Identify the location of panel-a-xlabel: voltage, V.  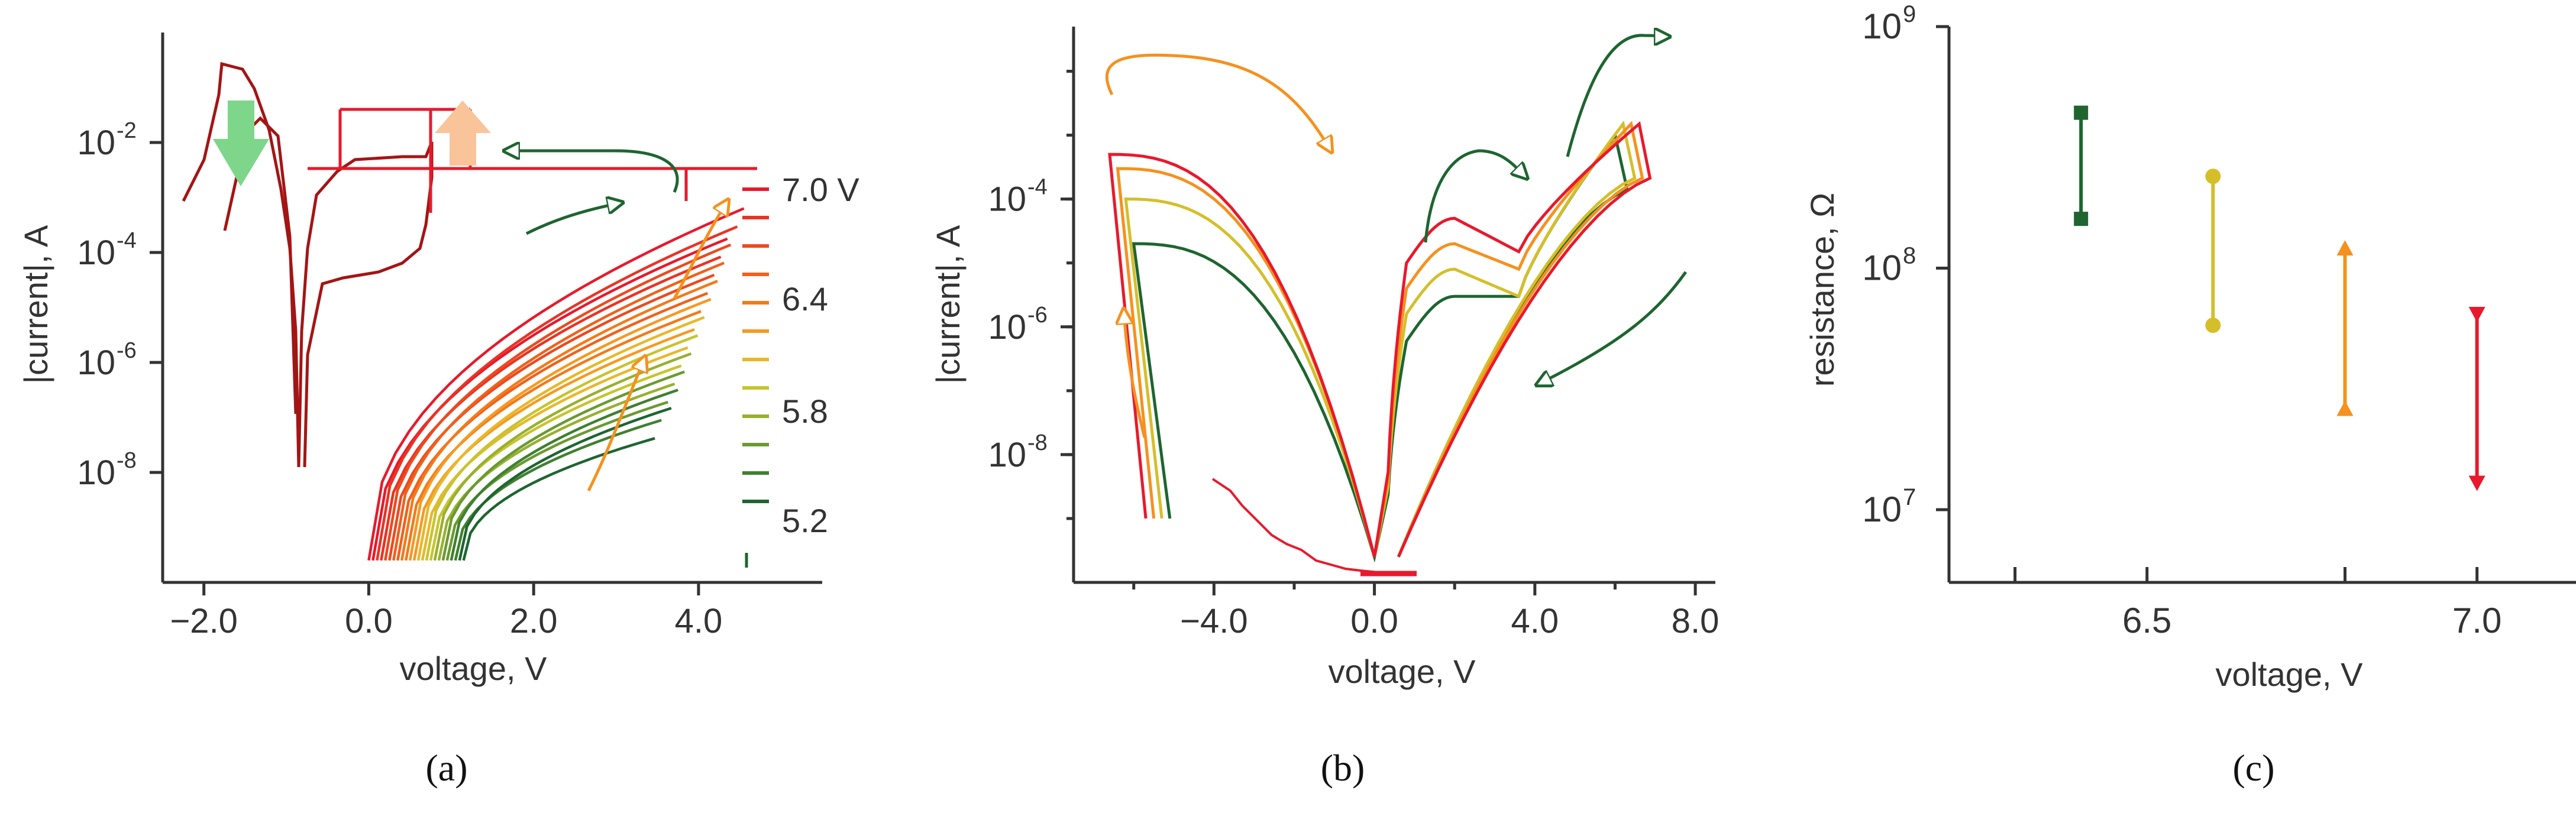
(473, 668).